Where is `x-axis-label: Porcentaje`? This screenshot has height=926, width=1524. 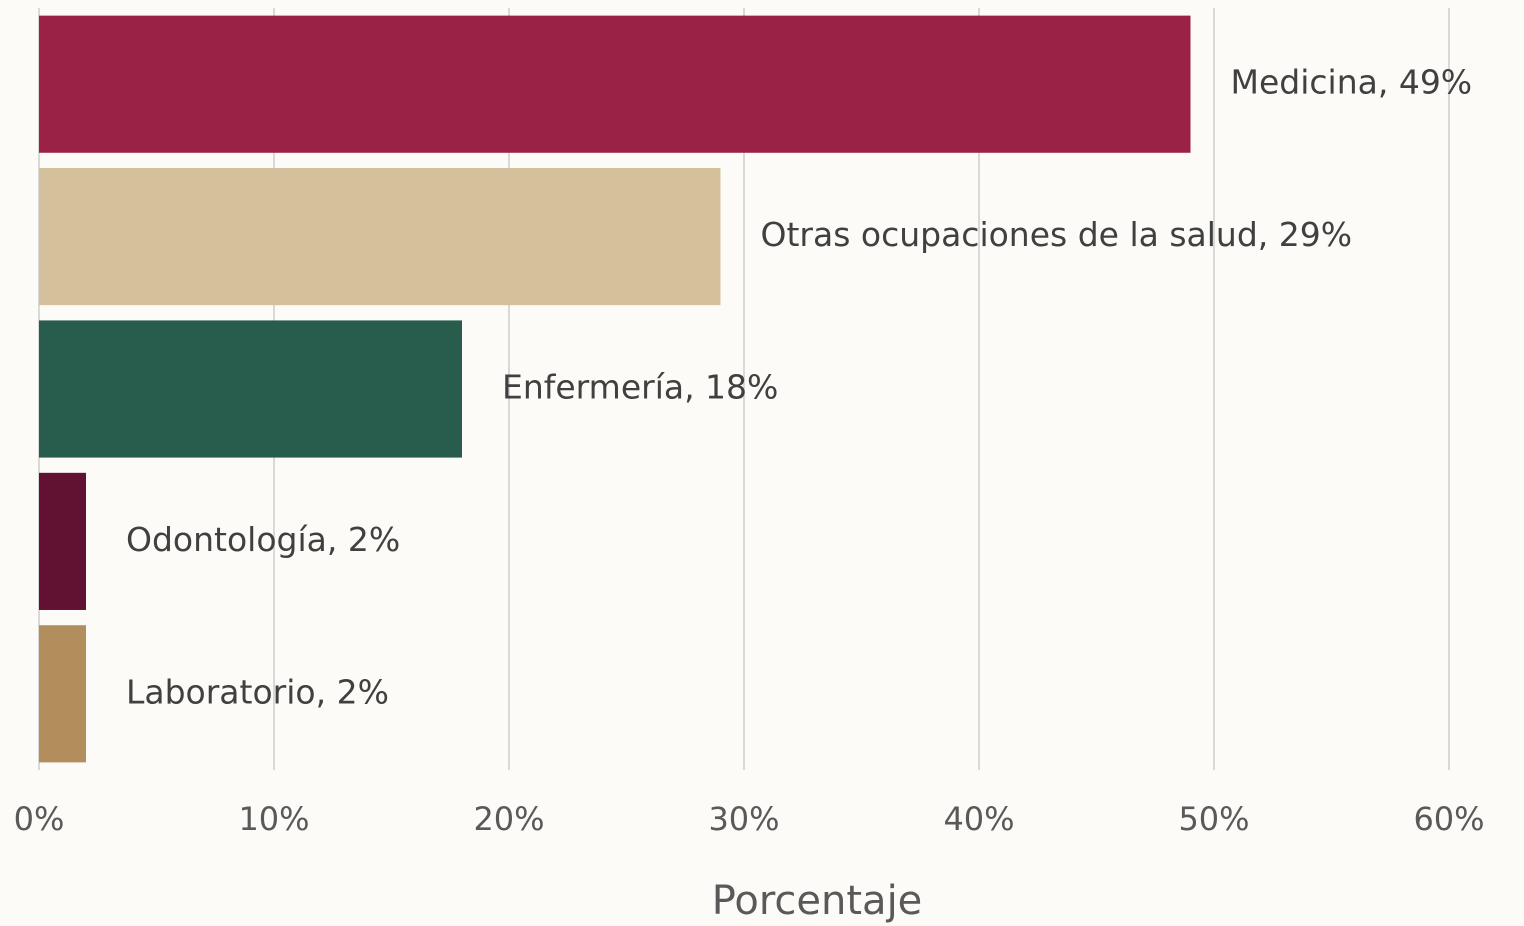
x-axis-label: Porcentaje is located at coordinates (817, 901).